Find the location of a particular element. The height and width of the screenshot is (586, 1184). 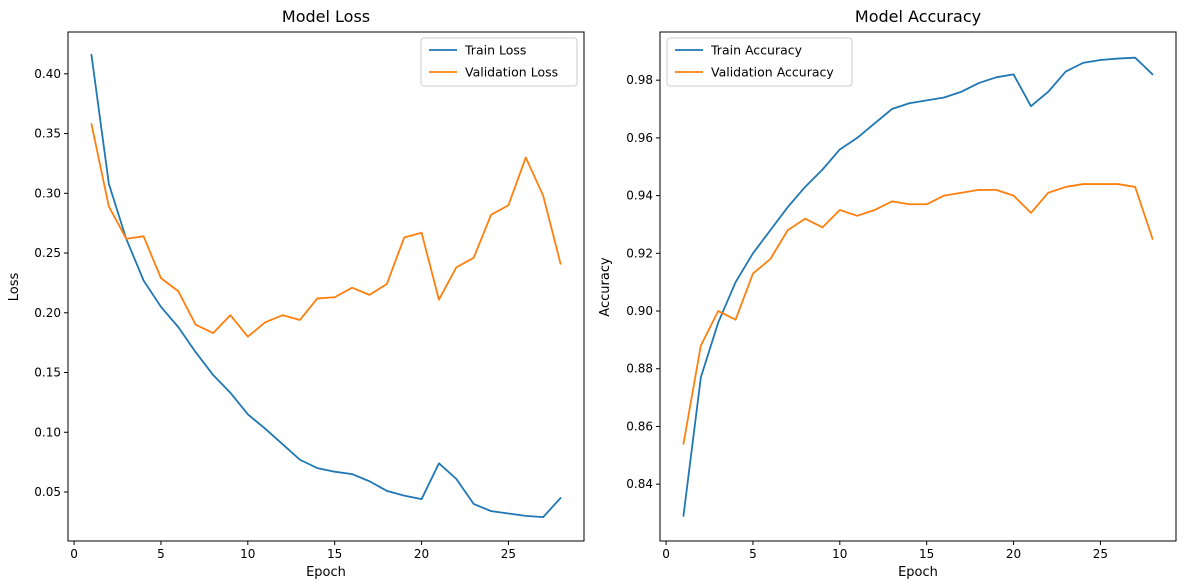

accuracy-x-tick-label: 10 is located at coordinates (839, 554).